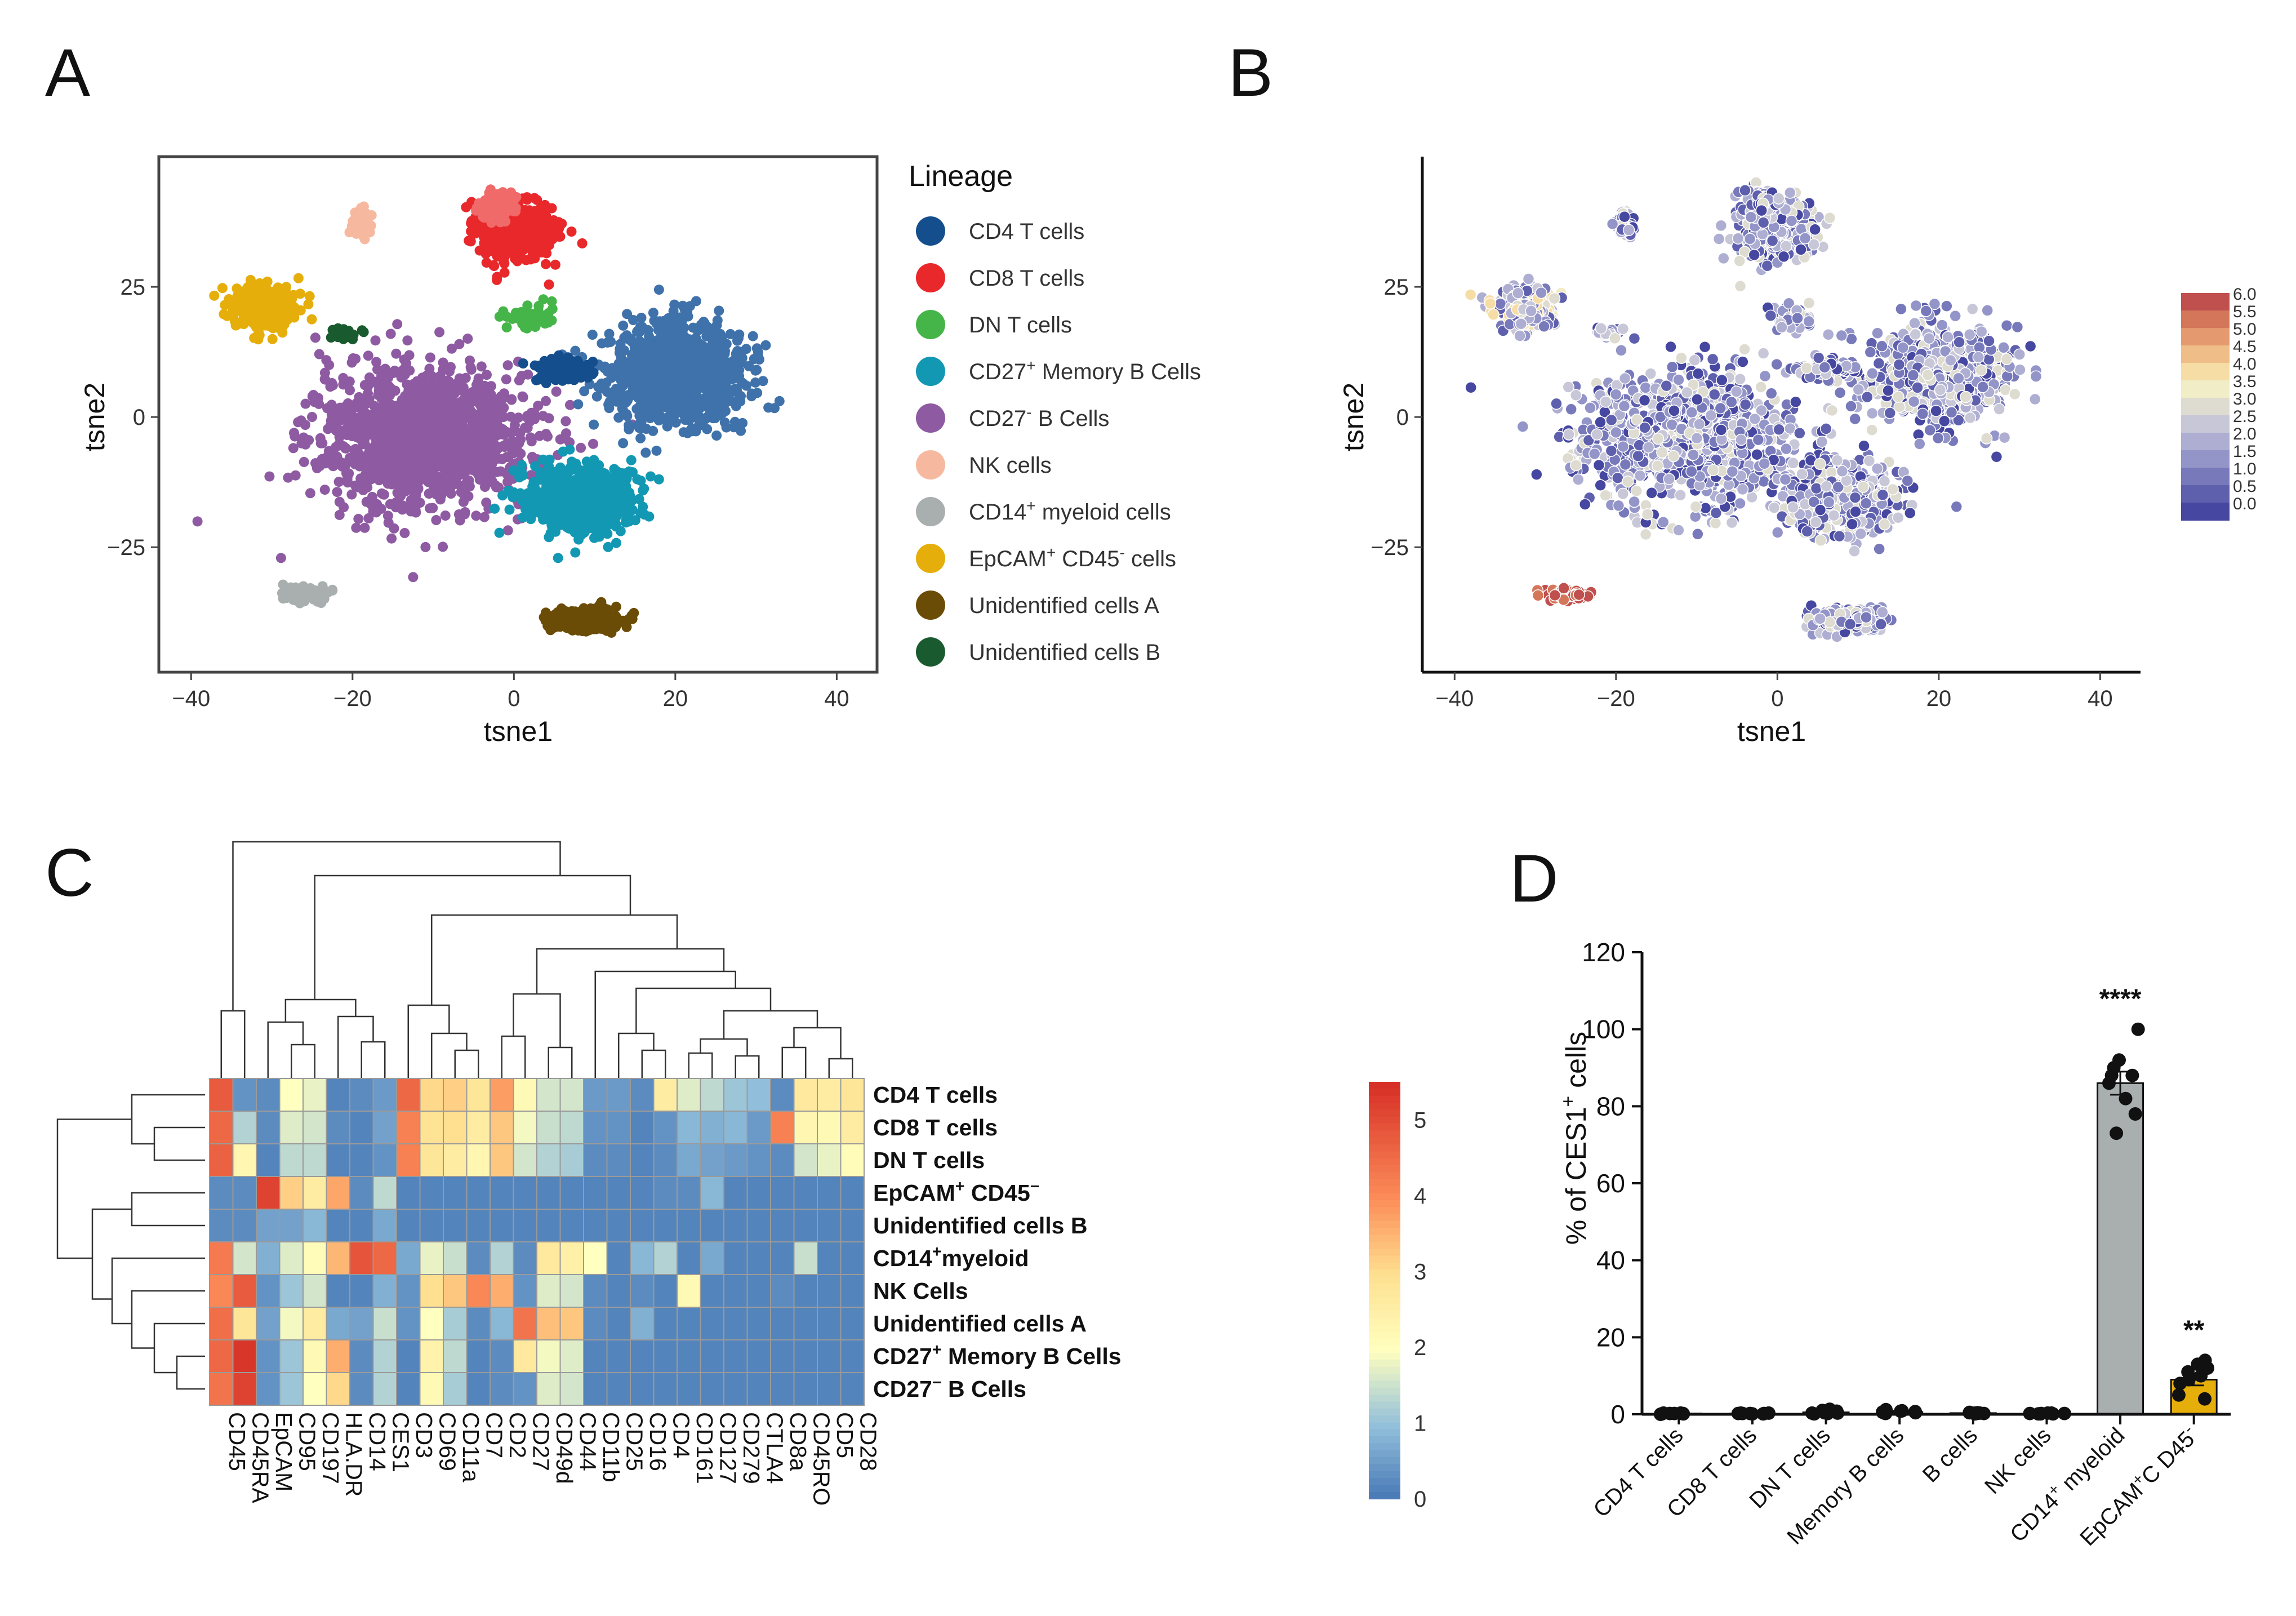  Describe the element at coordinates (191, 699) in the screenshot. I see `x-tick-label: −40` at that location.